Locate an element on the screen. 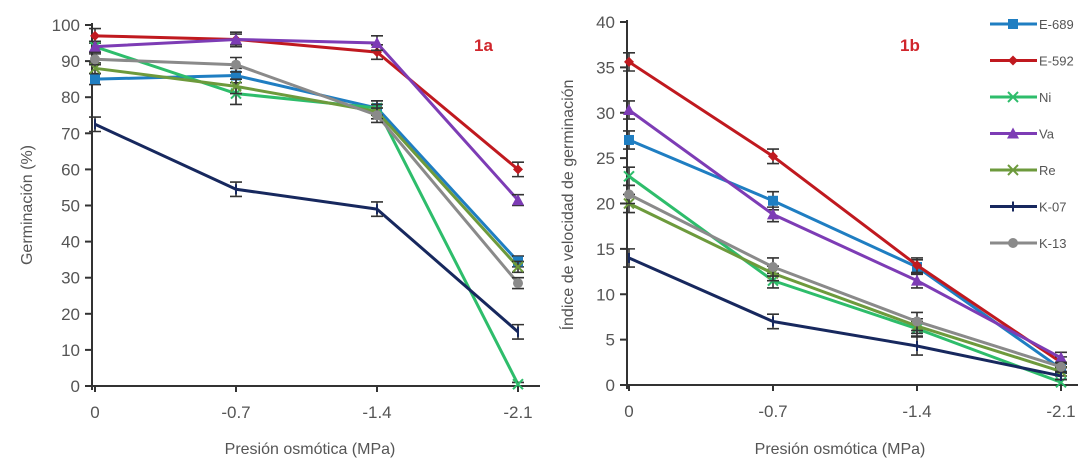 This screenshot has height=476, width=1090. y-tick-label-1b: 25 is located at coordinates (605, 158).